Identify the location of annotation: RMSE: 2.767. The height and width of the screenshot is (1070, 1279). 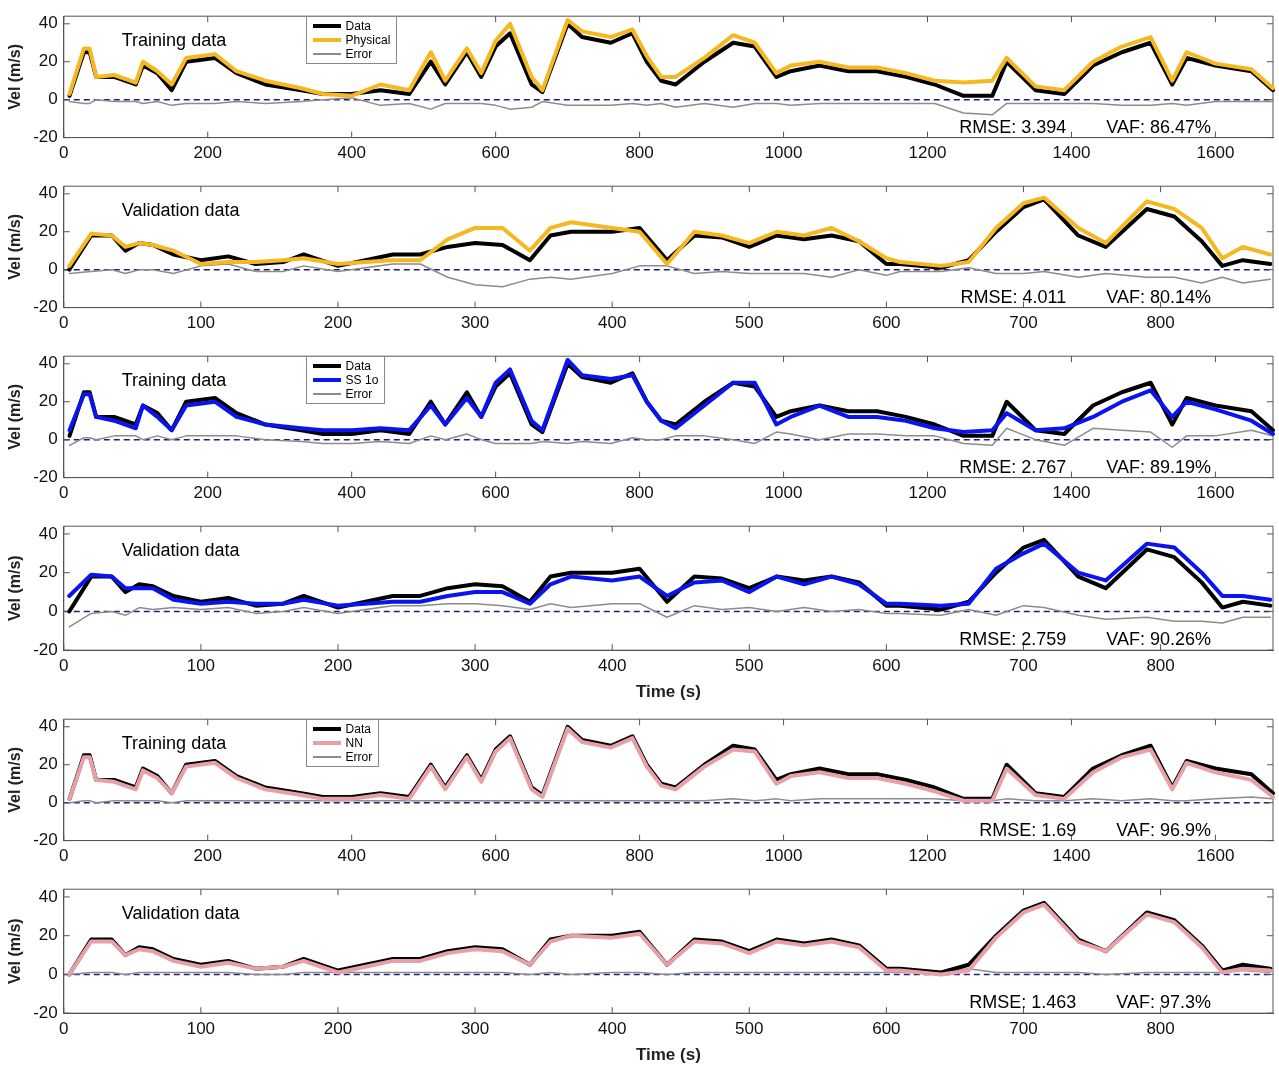
(1013, 466).